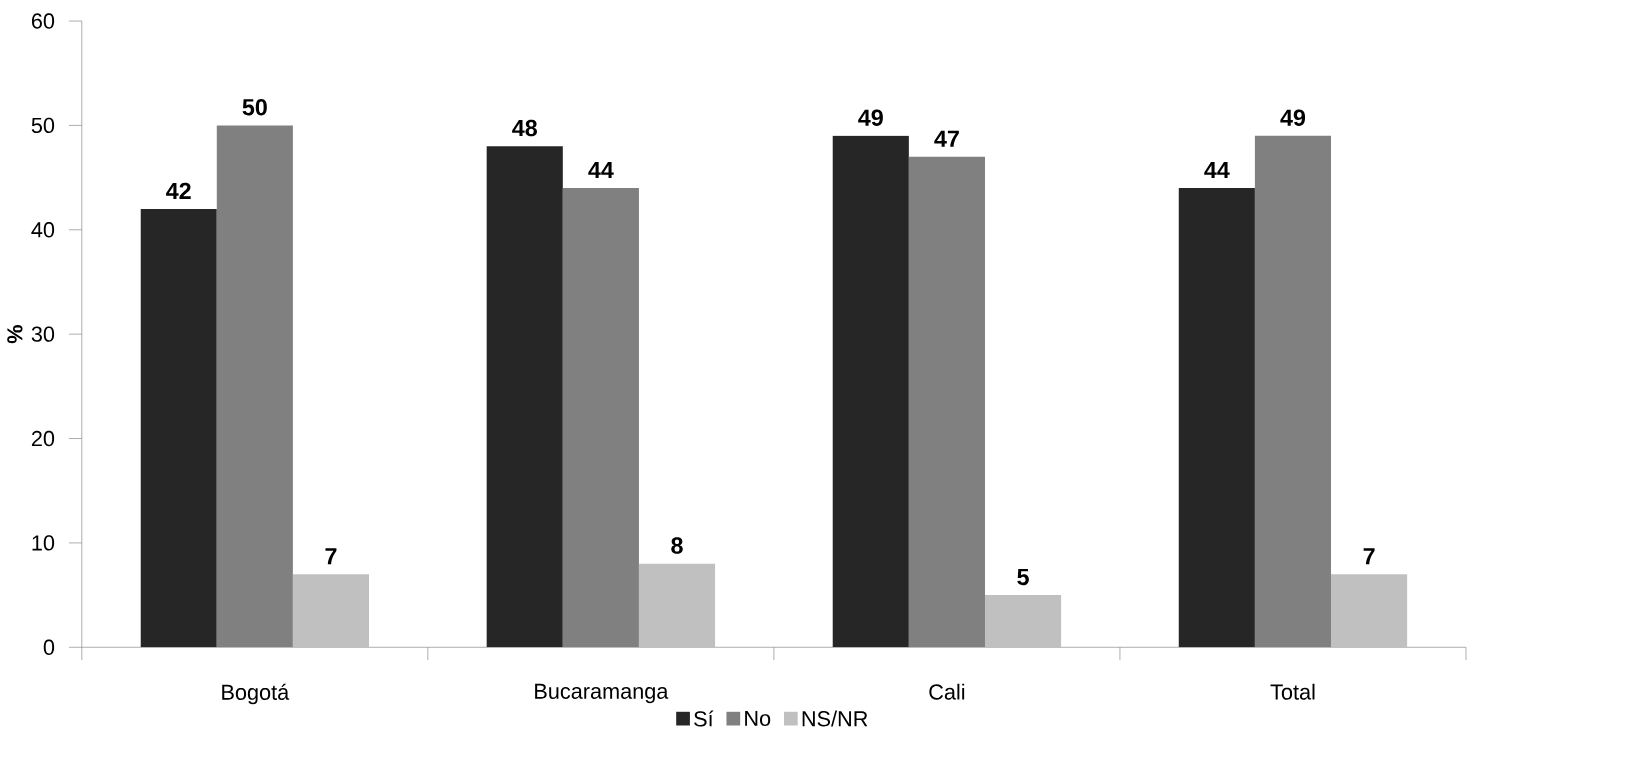 This screenshot has height=762, width=1639. Describe the element at coordinates (946, 138) in the screenshot. I see `data-label: 47` at that location.